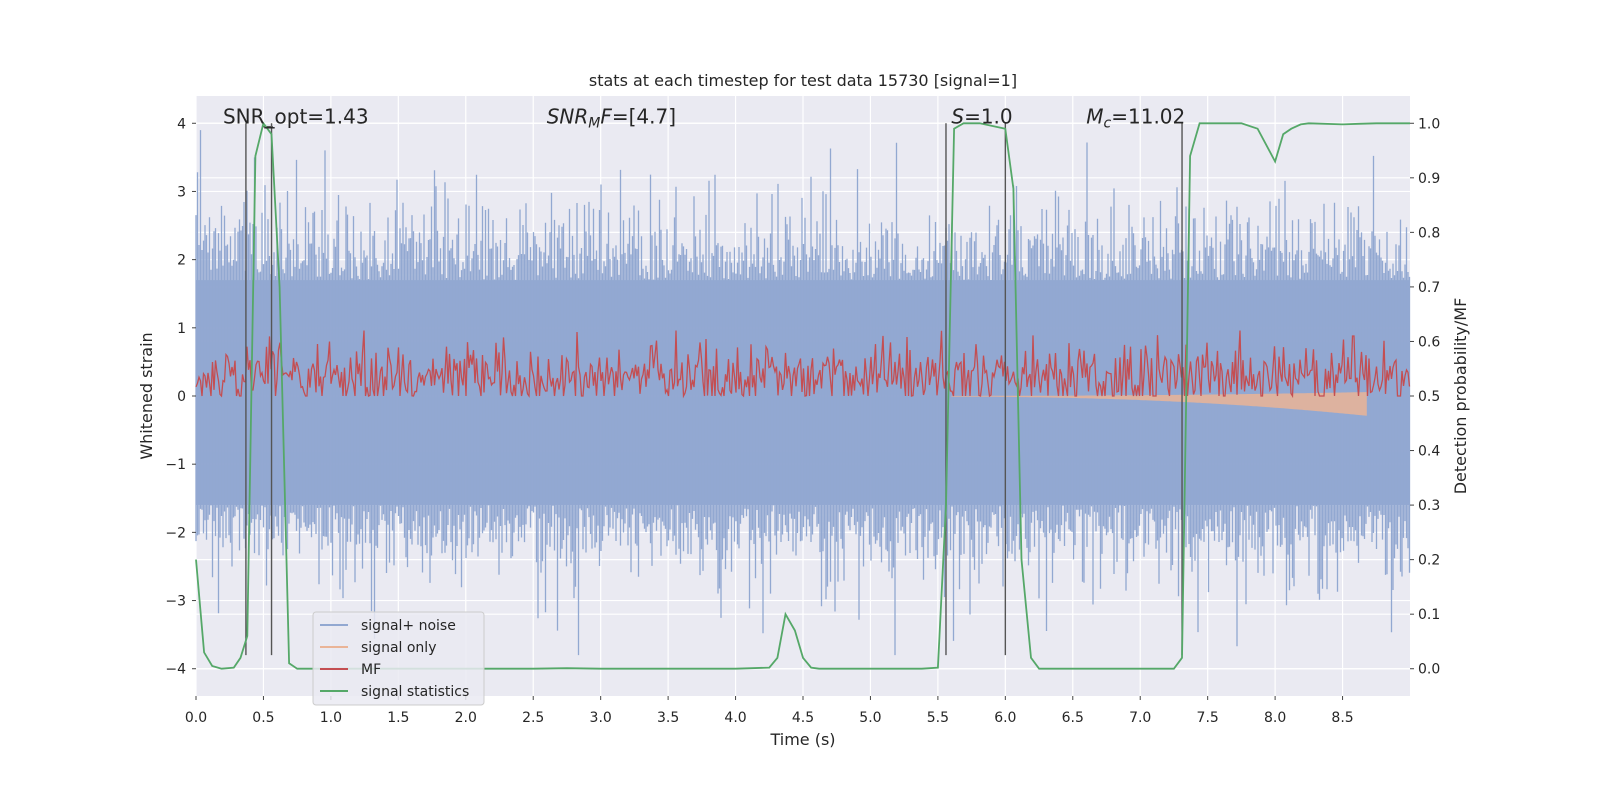 The height and width of the screenshot is (800, 1600). I want to click on annotation-segment: S, so click(957, 116).